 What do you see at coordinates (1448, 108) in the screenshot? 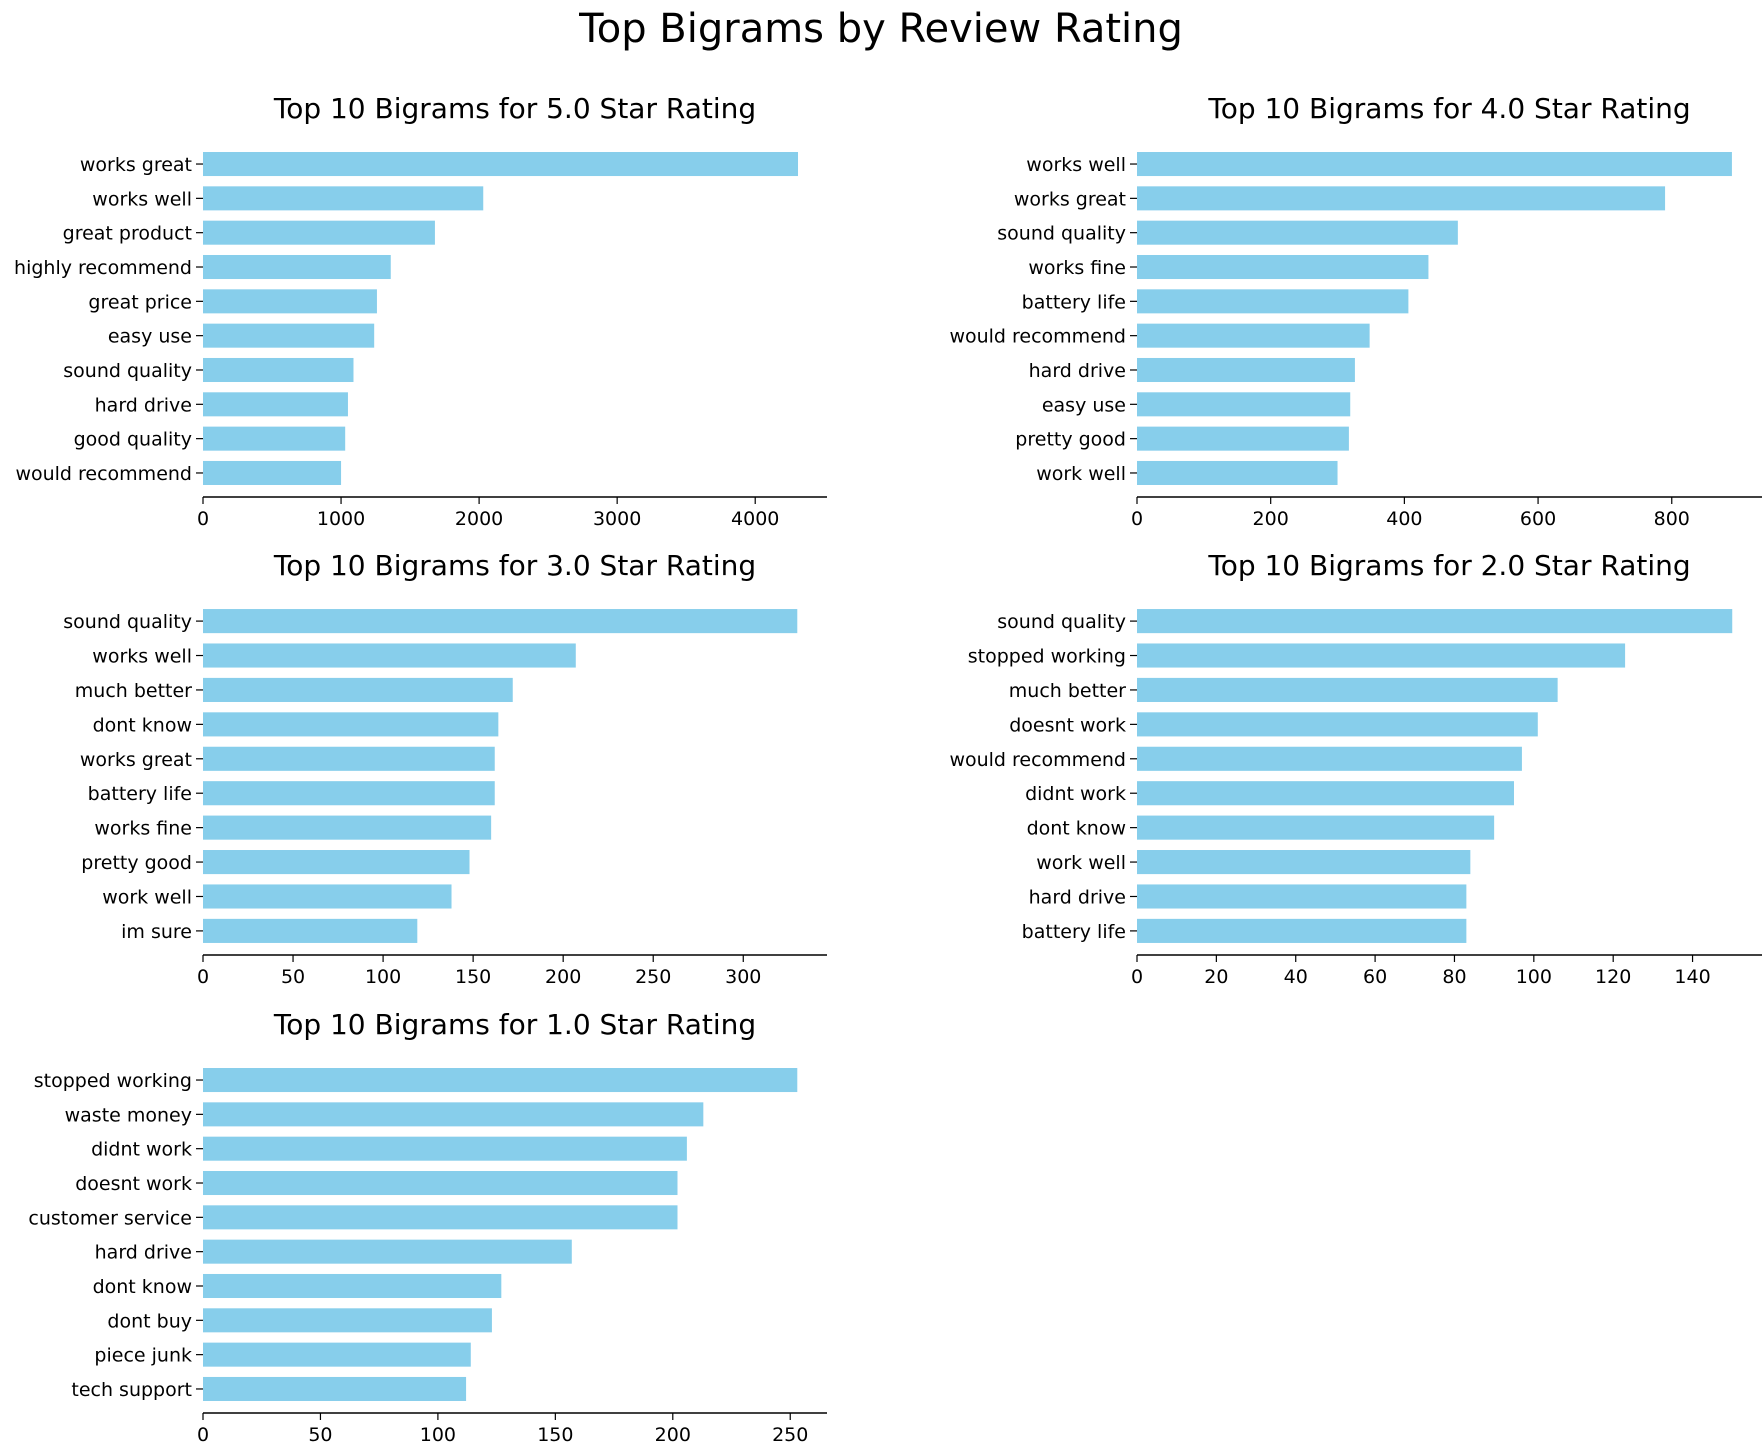
I see `subplot-title: Top 10 Bigrams for 4.0 Star Rating` at bounding box center [1448, 108].